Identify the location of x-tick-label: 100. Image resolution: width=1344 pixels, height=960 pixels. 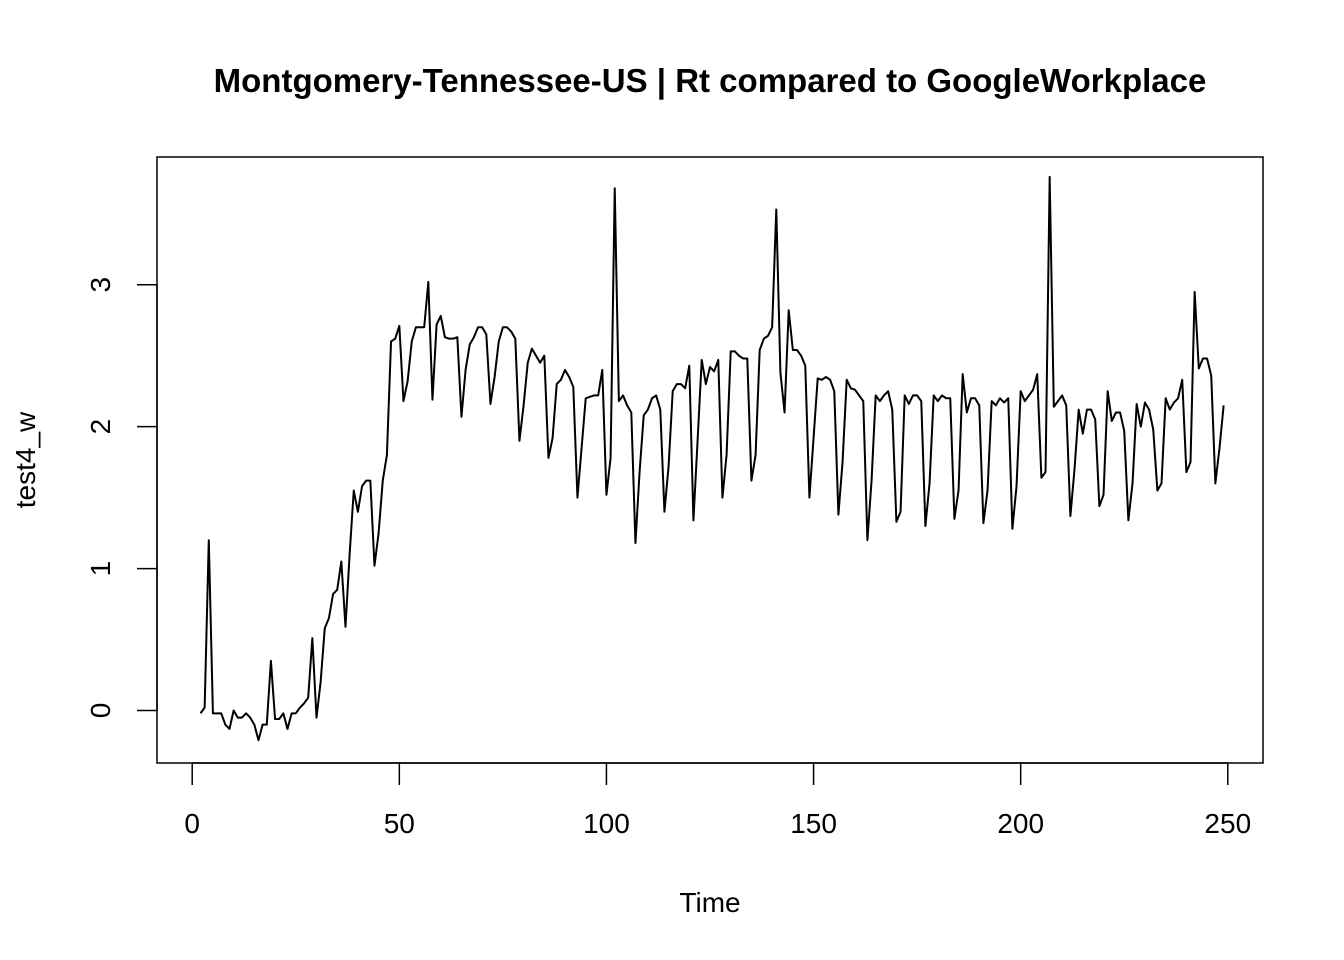
(606, 823).